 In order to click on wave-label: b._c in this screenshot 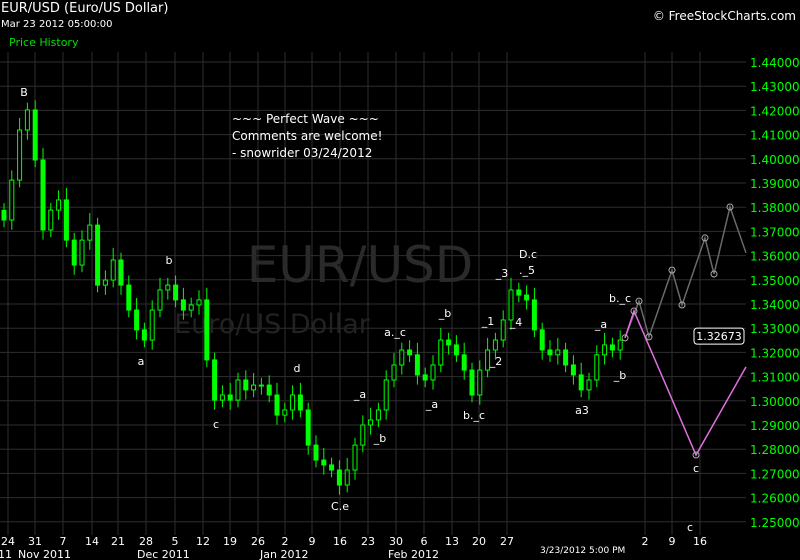, I will do `click(474, 415)`.